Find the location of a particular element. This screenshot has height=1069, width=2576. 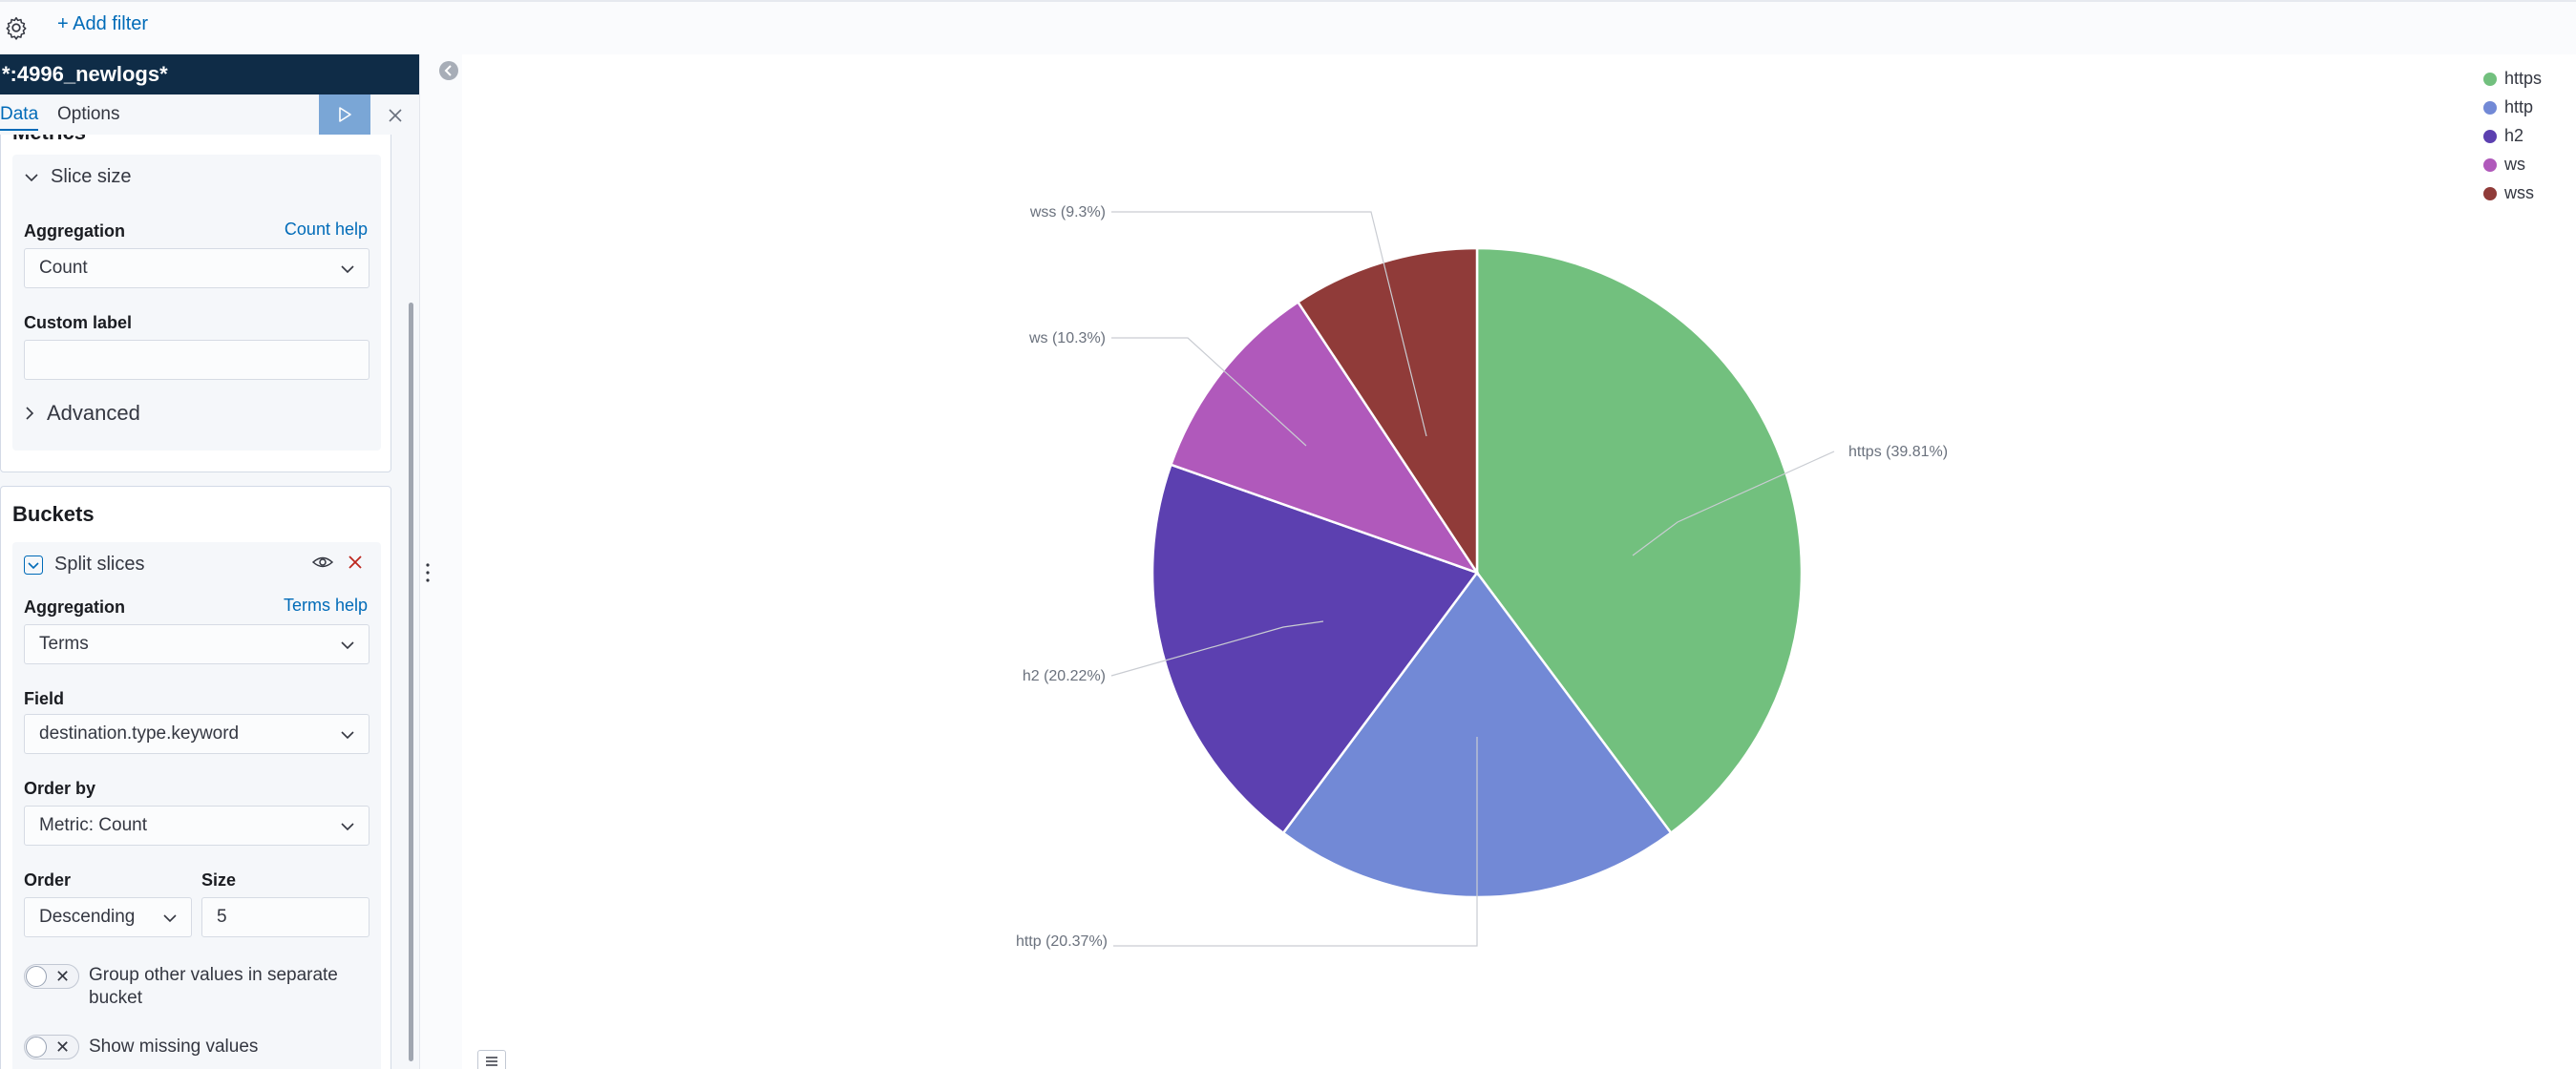

slice-size-accordion: Slice size is located at coordinates (196, 303).